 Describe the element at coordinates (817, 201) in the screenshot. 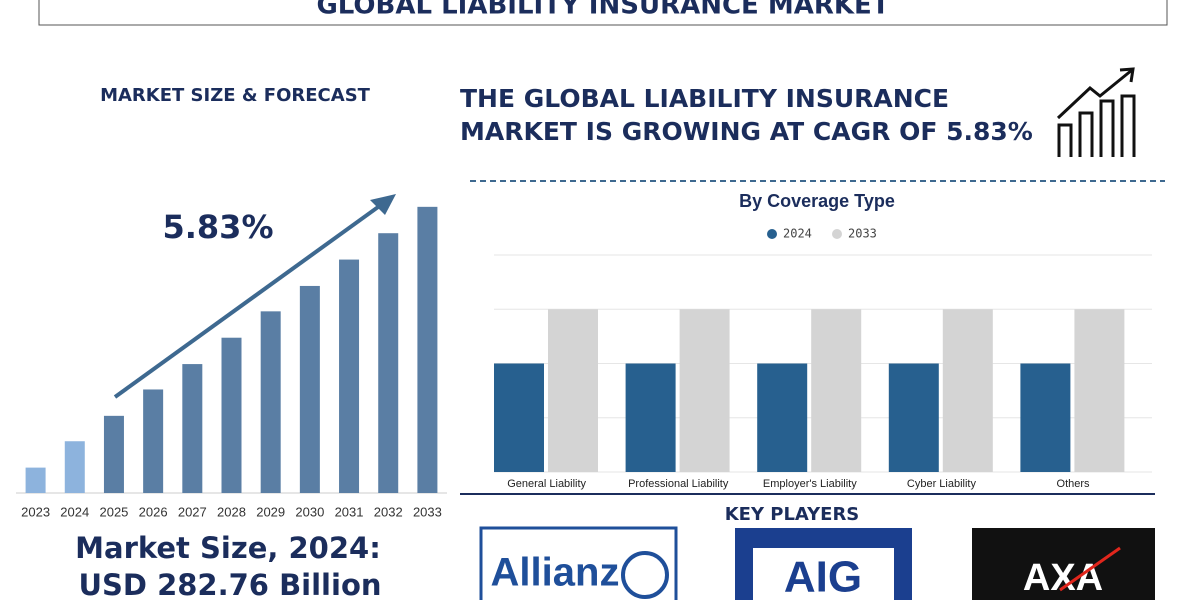

I see `chart-title: By Coverage Type` at that location.